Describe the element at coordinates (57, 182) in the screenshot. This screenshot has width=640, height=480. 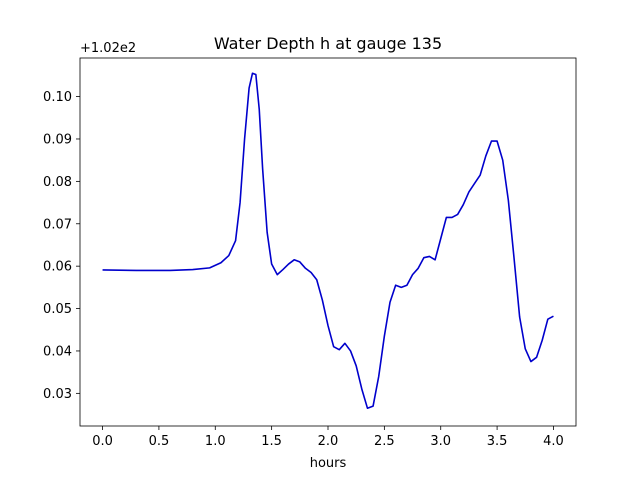
I see `y-tick-label: 0.08` at that location.